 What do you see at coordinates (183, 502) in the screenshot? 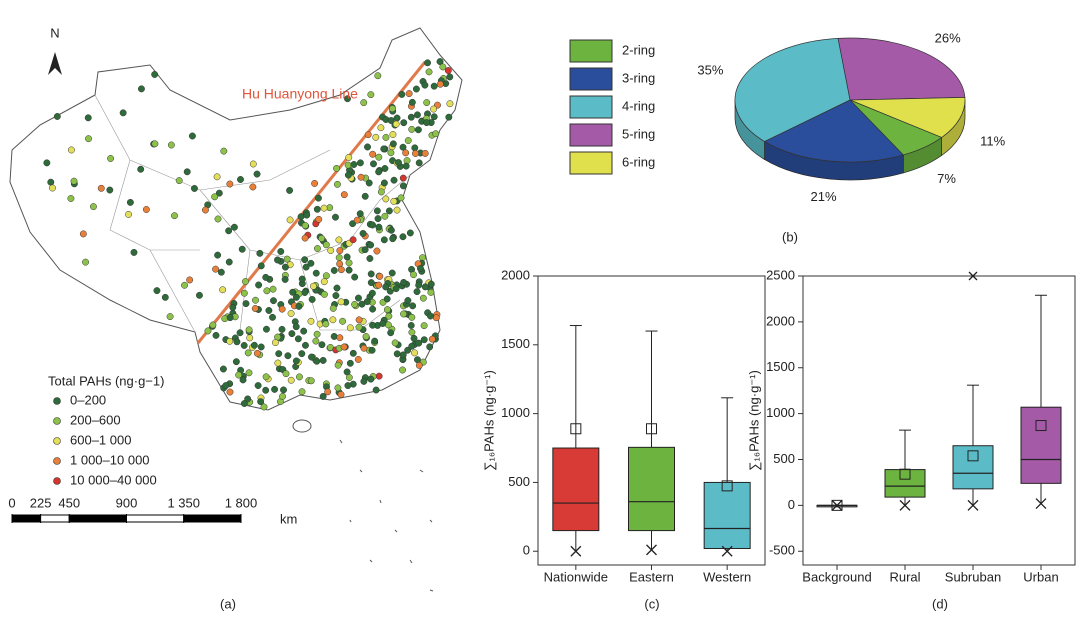
I see `scale-label: 1 350` at bounding box center [183, 502].